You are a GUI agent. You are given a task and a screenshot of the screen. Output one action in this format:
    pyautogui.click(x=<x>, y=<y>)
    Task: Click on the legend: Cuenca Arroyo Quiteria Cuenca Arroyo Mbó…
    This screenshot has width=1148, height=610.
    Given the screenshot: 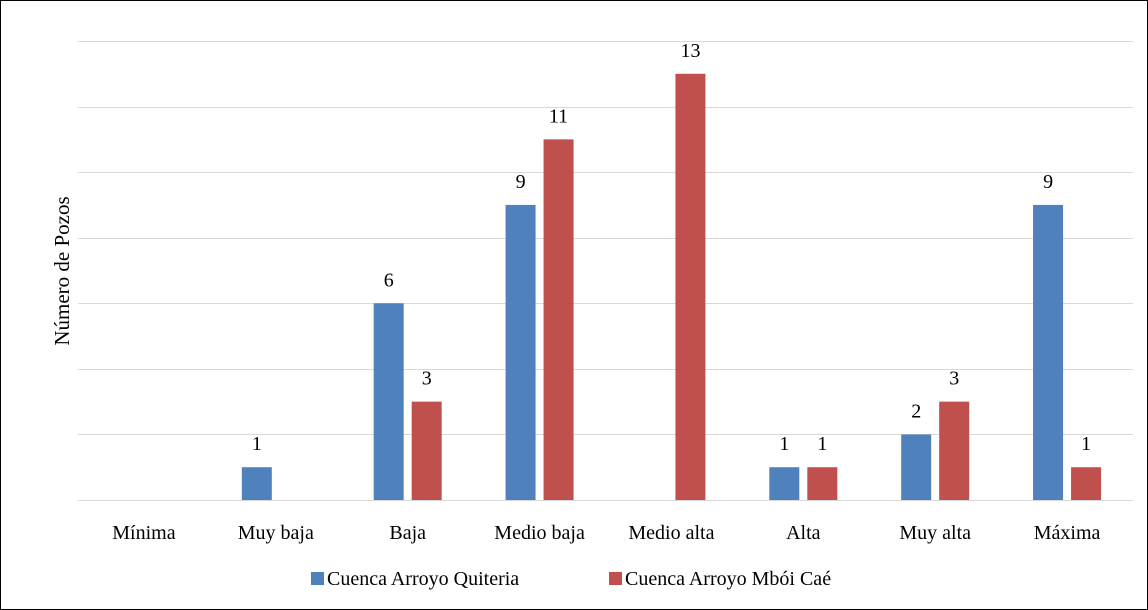 What is the action you would take?
    pyautogui.click(x=571, y=579)
    